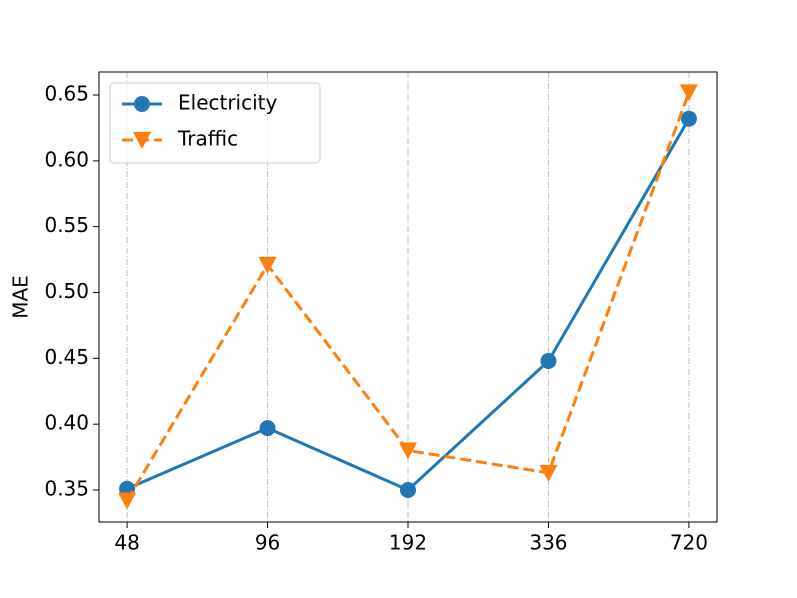  Describe the element at coordinates (21, 297) in the screenshot. I see `y-axis-label: MAE` at that location.